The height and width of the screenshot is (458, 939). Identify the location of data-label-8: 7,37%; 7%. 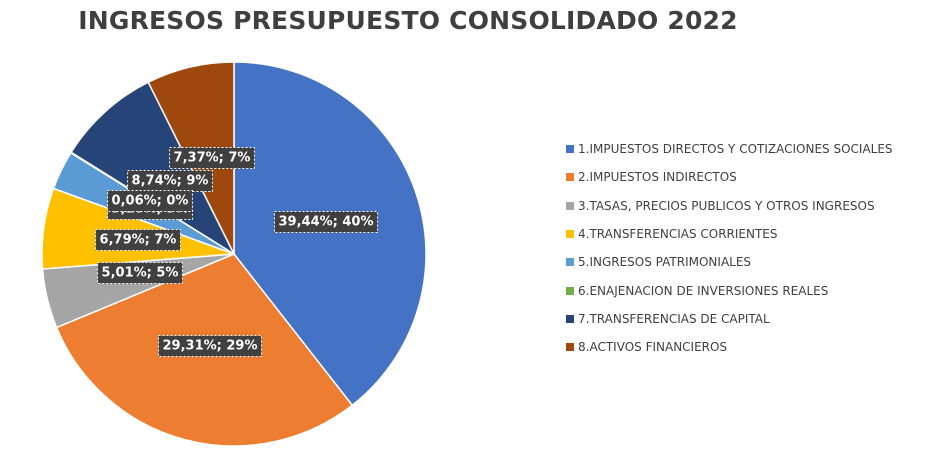
(212, 158).